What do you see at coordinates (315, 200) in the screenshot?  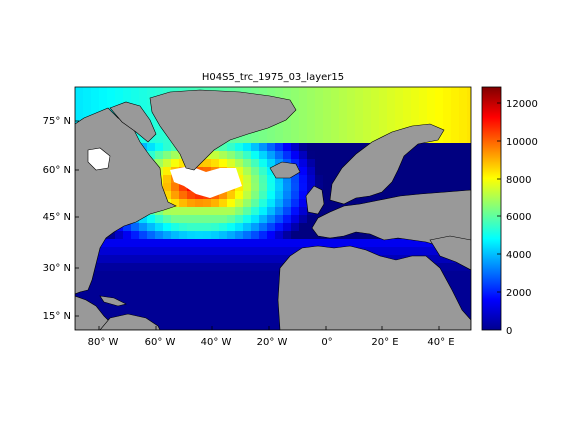 I see `land-british-isles` at bounding box center [315, 200].